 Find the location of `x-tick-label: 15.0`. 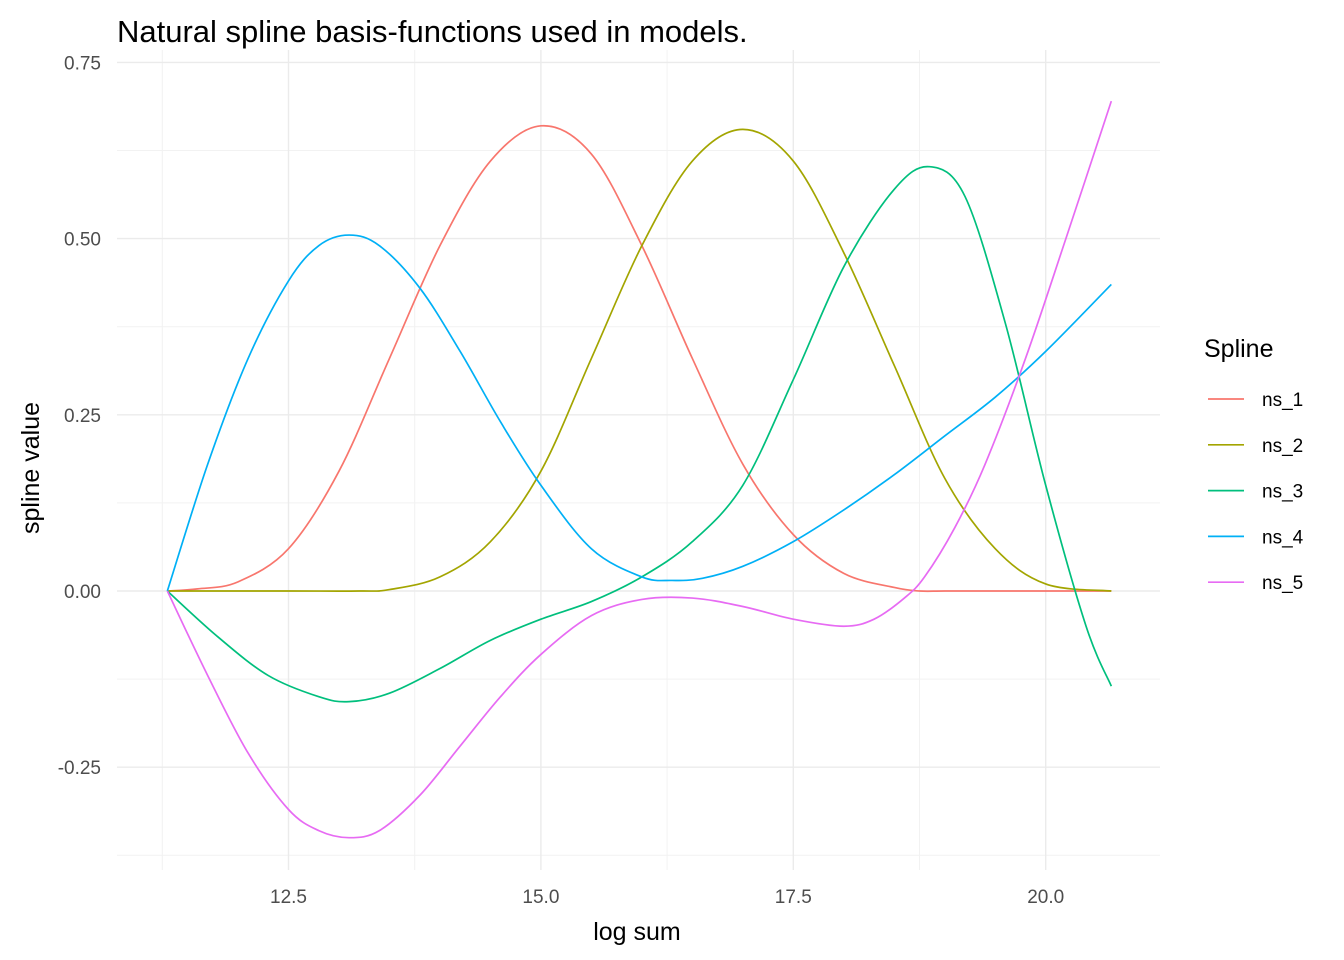

x-tick-label: 15.0 is located at coordinates (540, 897).